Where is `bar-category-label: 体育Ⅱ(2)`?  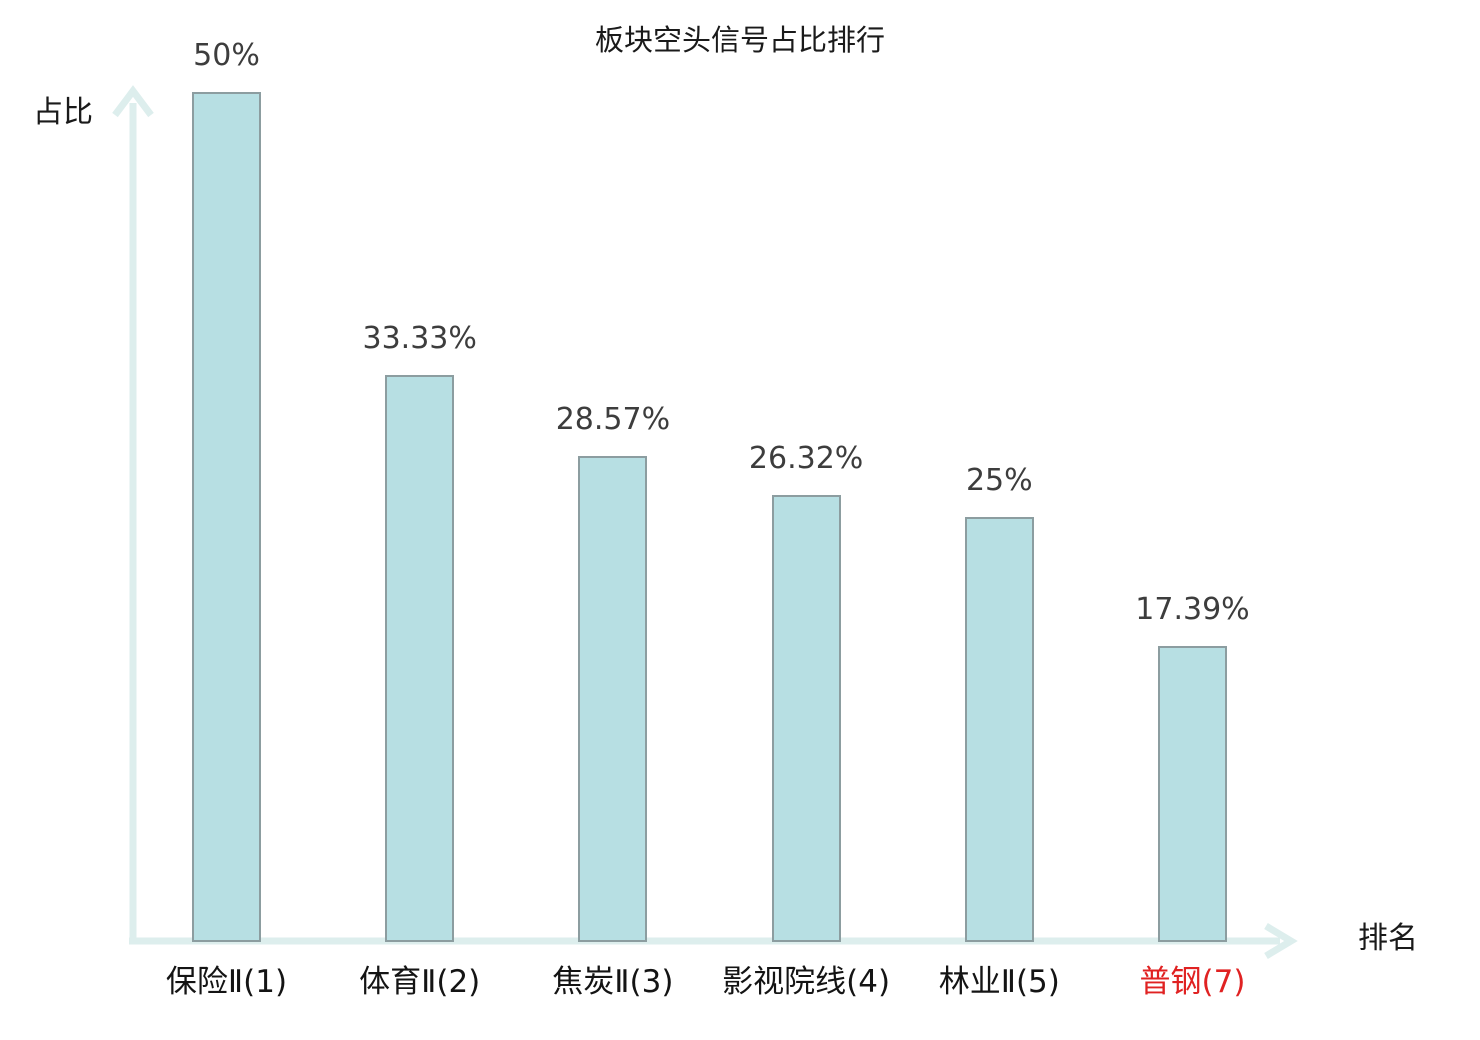 bar-category-label: 体育Ⅱ(2) is located at coordinates (420, 982).